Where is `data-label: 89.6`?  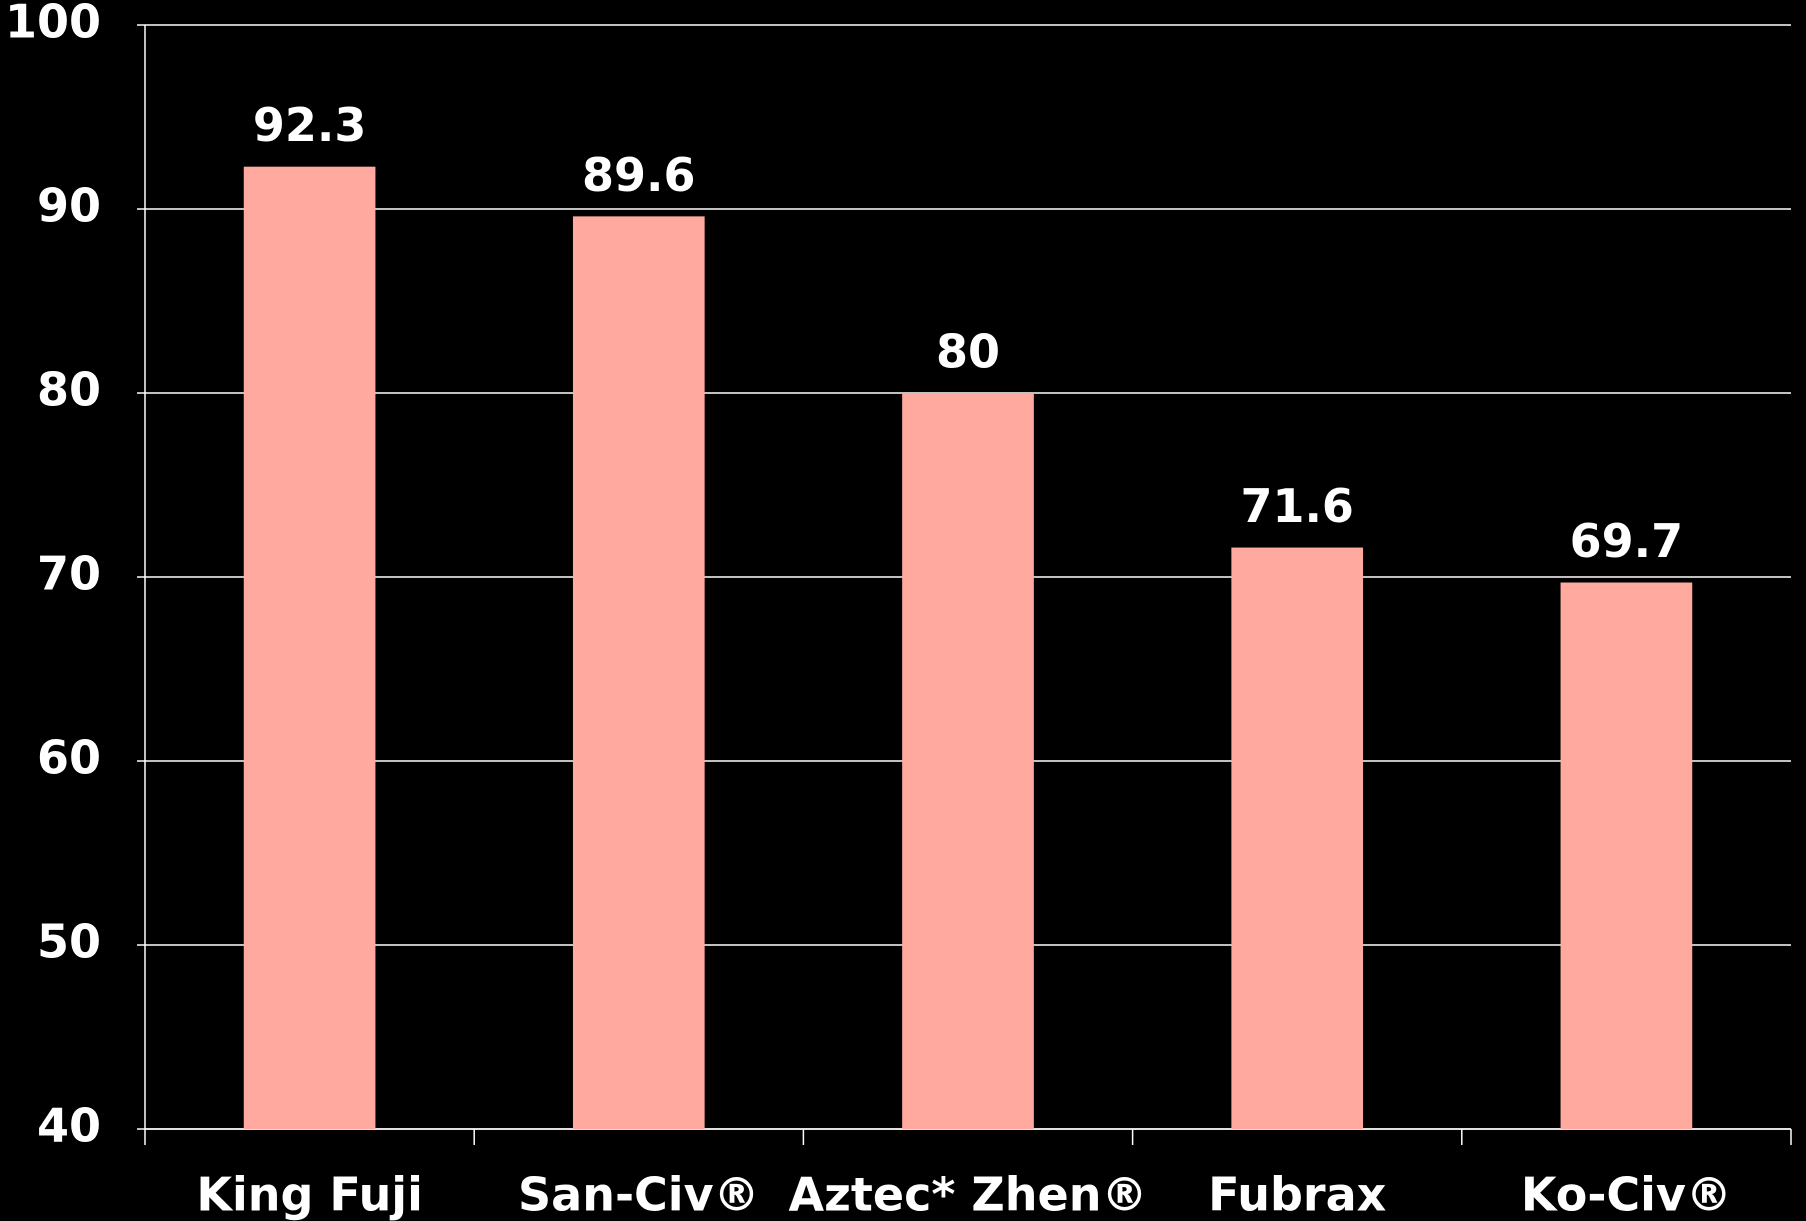 data-label: 89.6 is located at coordinates (639, 175).